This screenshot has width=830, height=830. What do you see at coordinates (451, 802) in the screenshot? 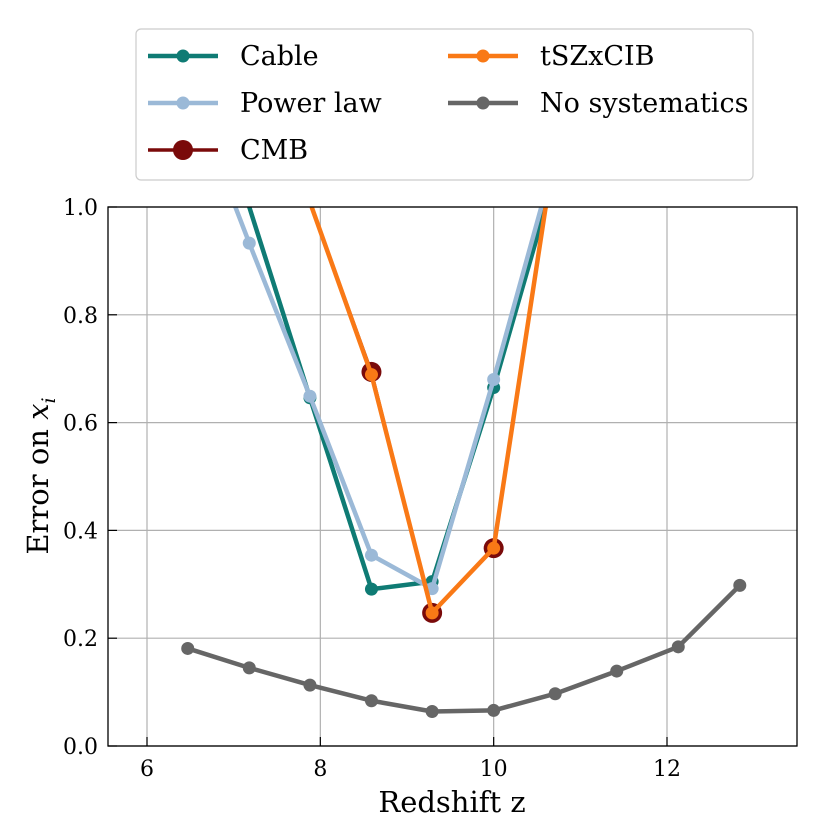
I see `x-axis-label: Redshift z` at bounding box center [451, 802].